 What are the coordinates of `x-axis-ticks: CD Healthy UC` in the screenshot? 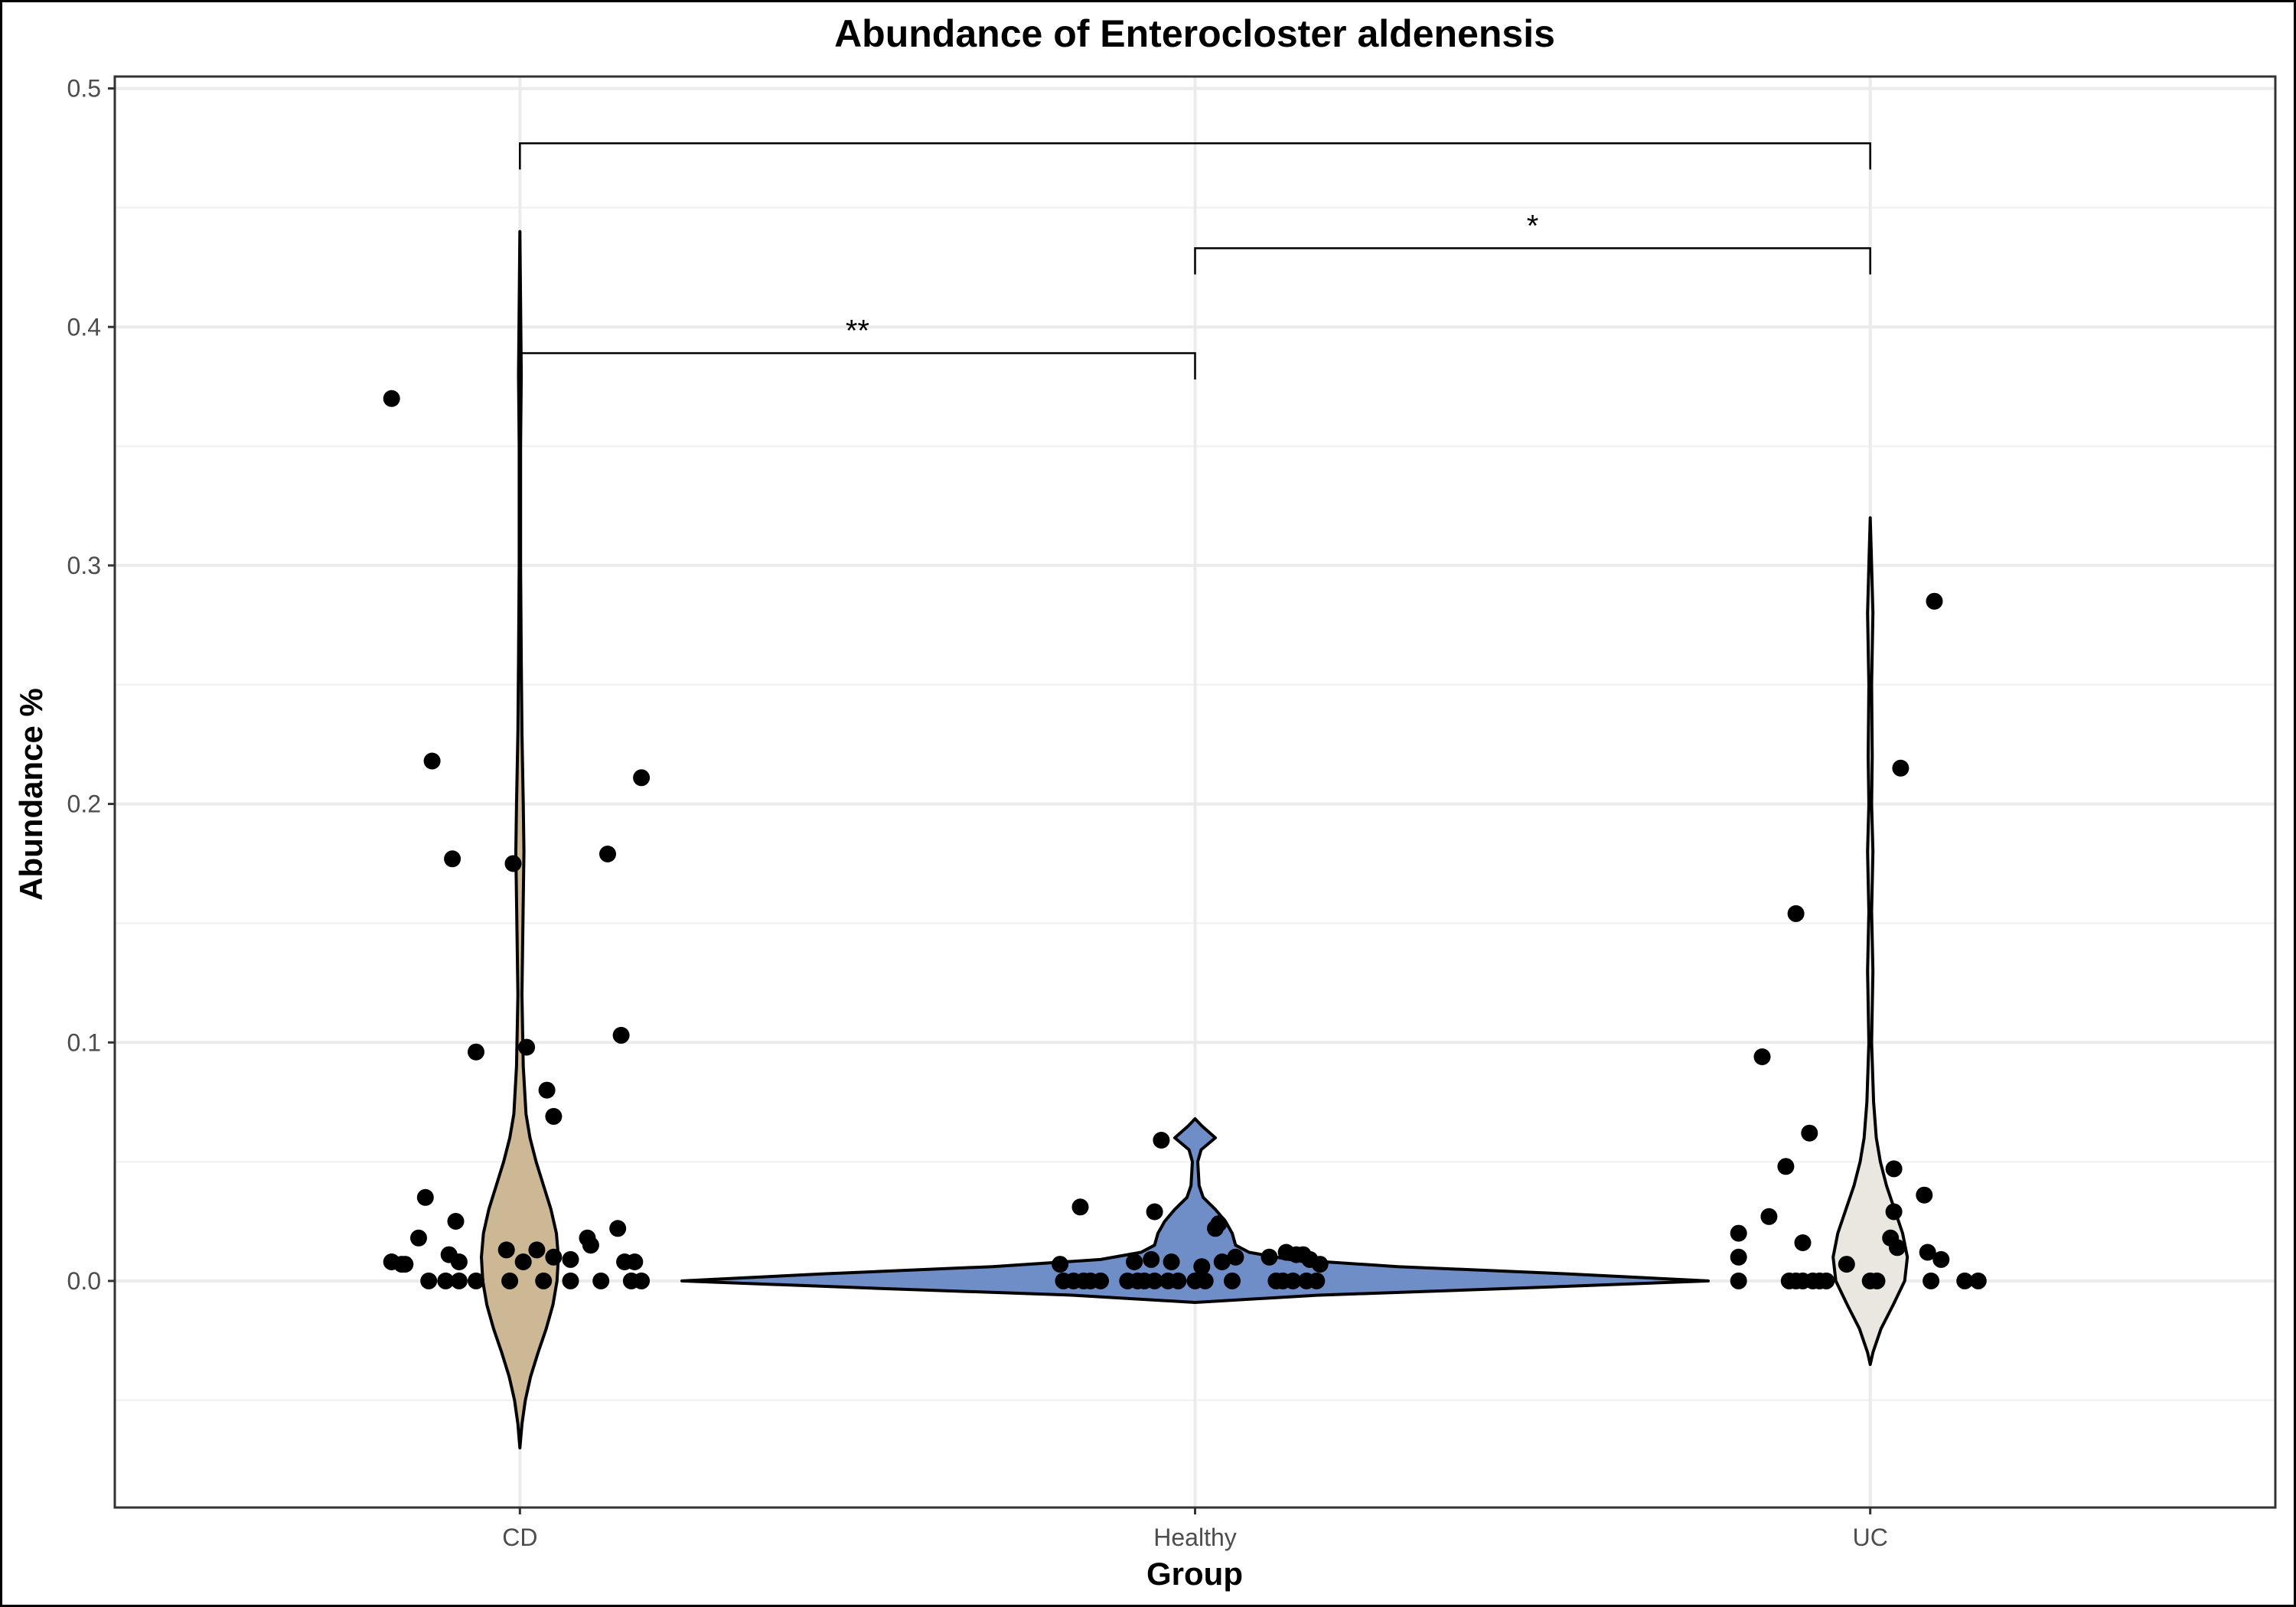 It's located at (1195, 1529).